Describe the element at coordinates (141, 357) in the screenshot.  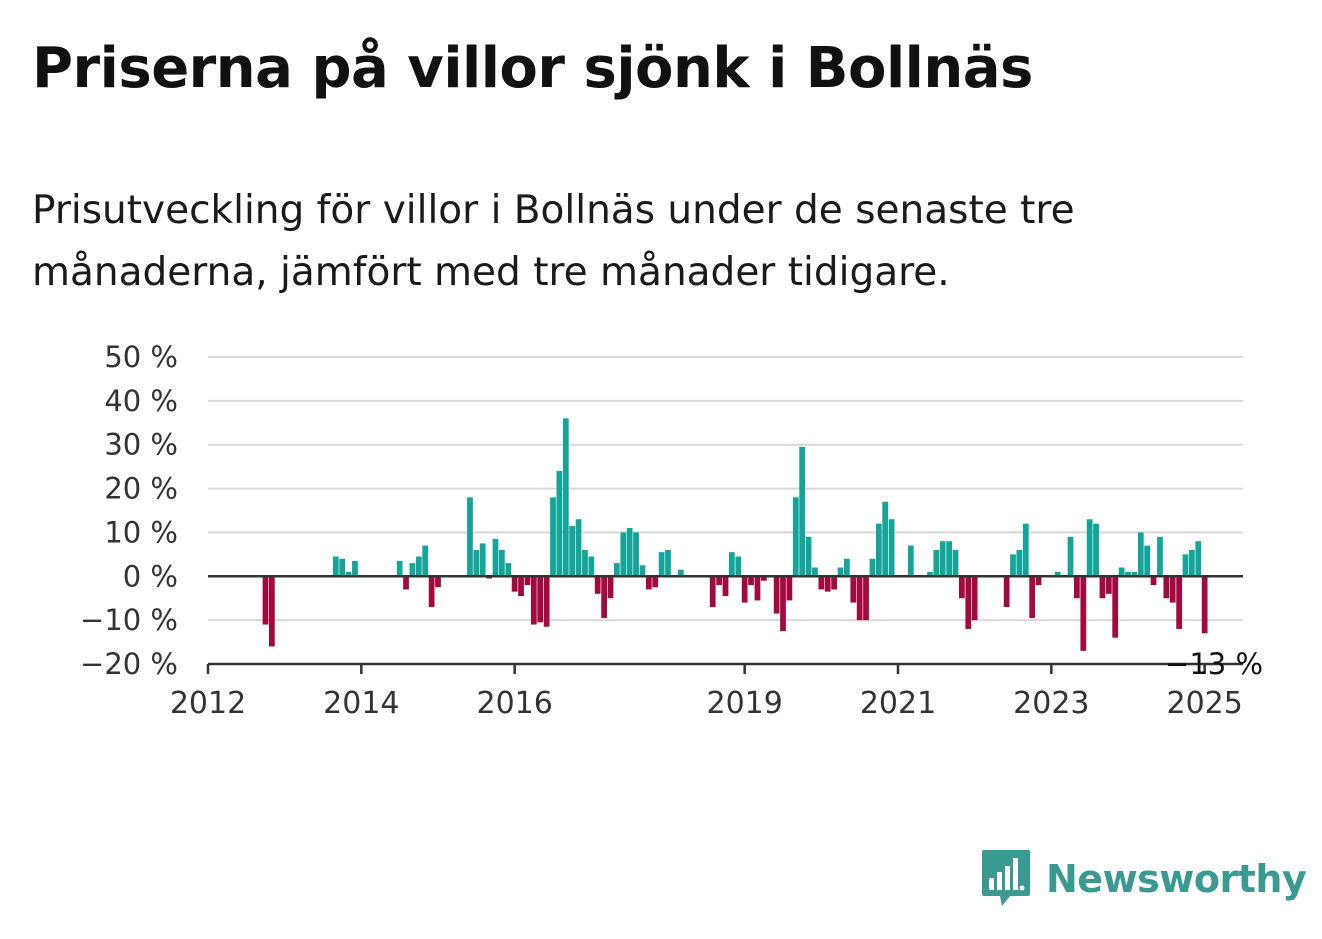
I see `y-tick-label: 50 %` at that location.